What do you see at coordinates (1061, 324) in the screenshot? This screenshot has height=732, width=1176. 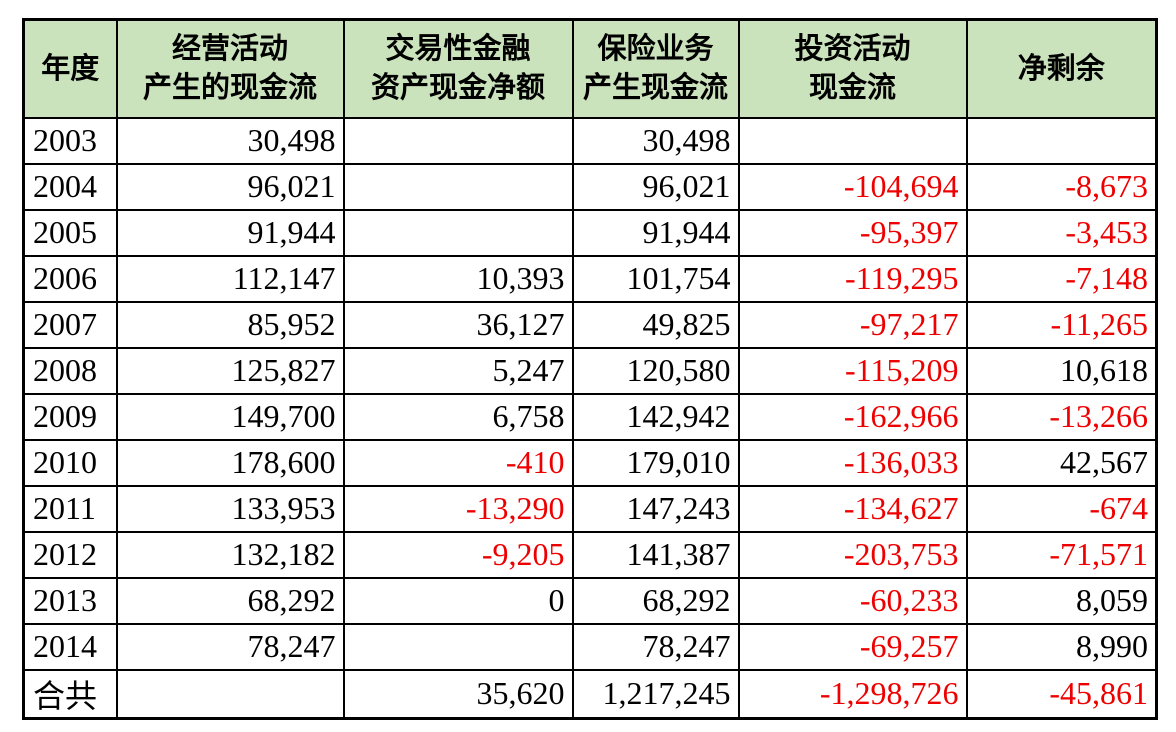 I see `value-cell-net: -11,265` at bounding box center [1061, 324].